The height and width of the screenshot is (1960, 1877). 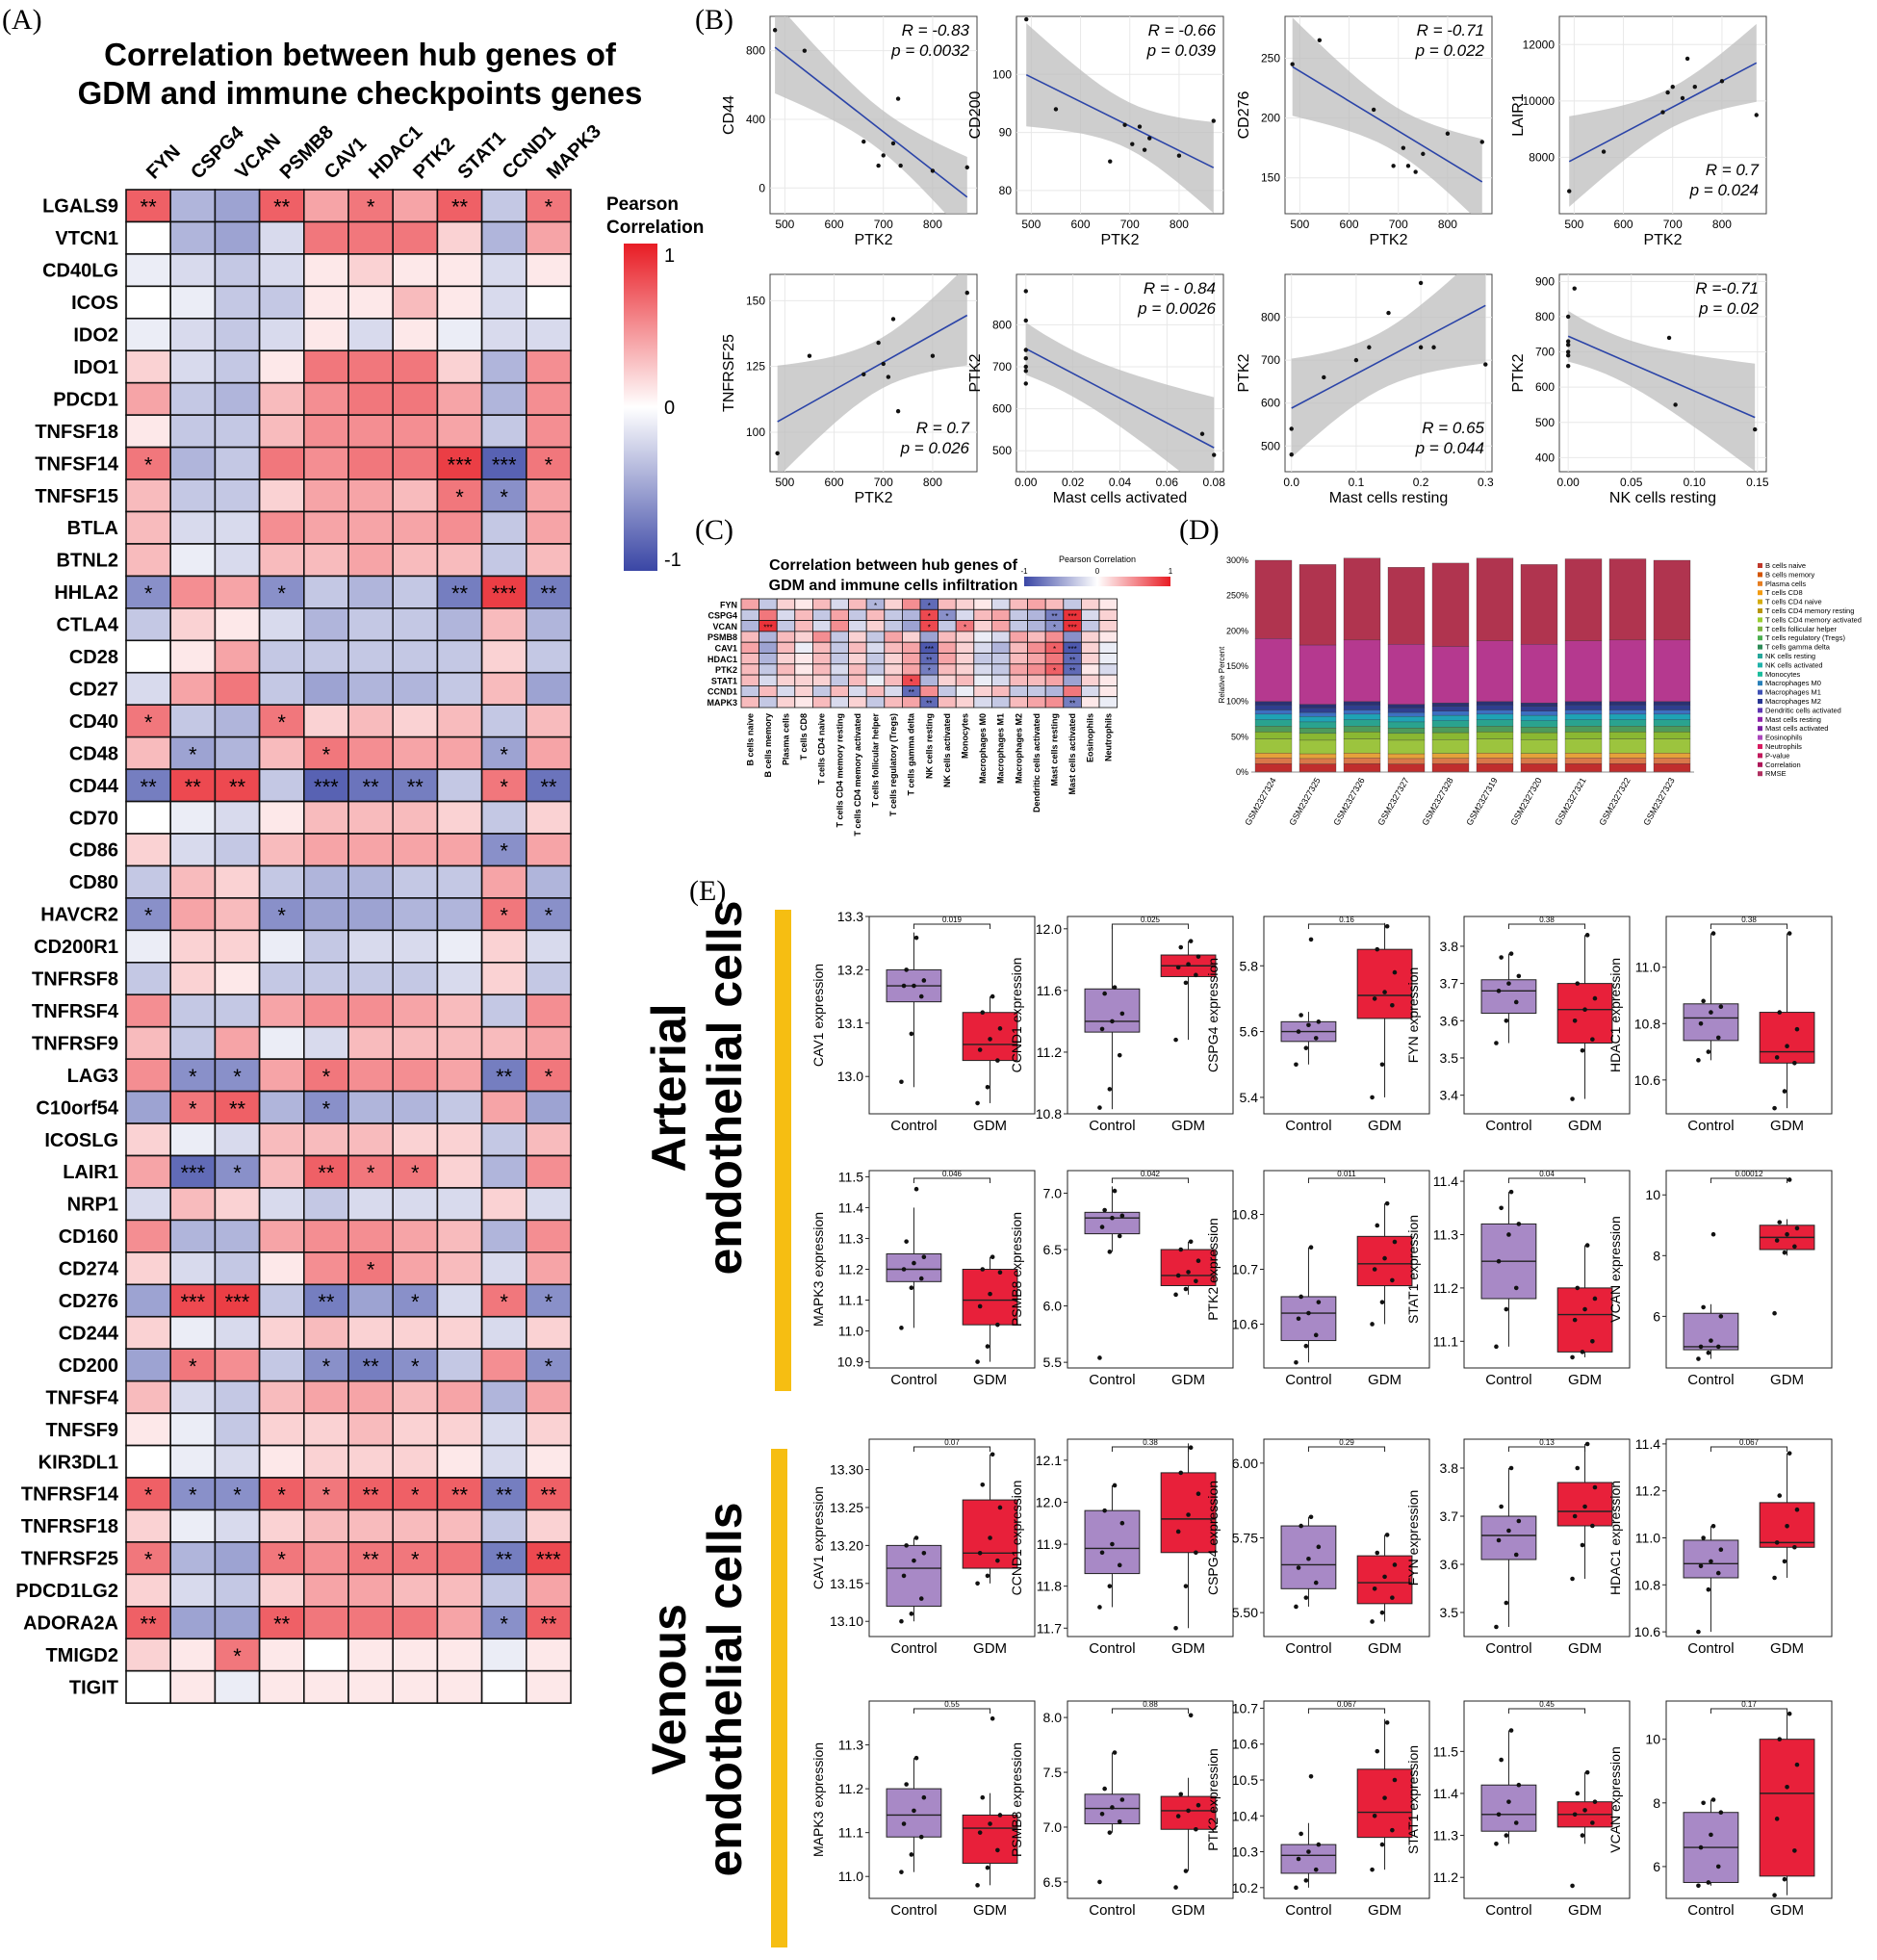 What do you see at coordinates (1784, 738) in the screenshot?
I see `bar-d-legend-label: Eosinophils` at bounding box center [1784, 738].